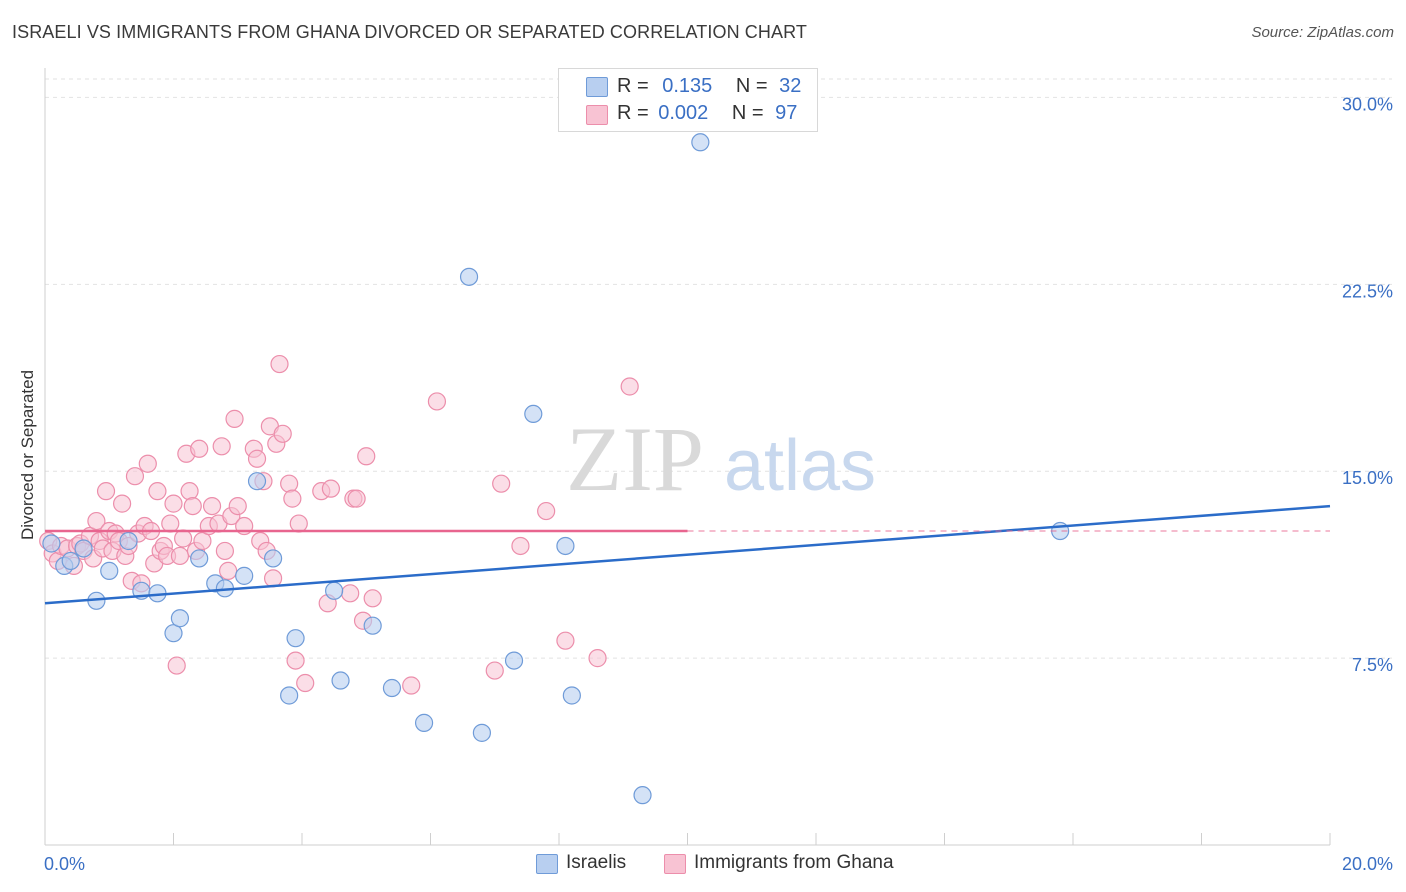 The height and width of the screenshot is (892, 1406). What do you see at coordinates (794, 862) in the screenshot?
I see `bottom-legend-label-ghana: Immigrants from Ghana` at bounding box center [794, 862].